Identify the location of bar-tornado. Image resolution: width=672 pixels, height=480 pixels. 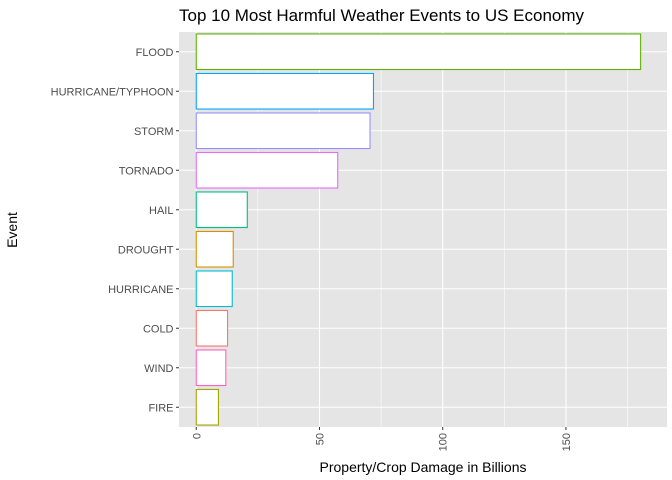
(267, 170).